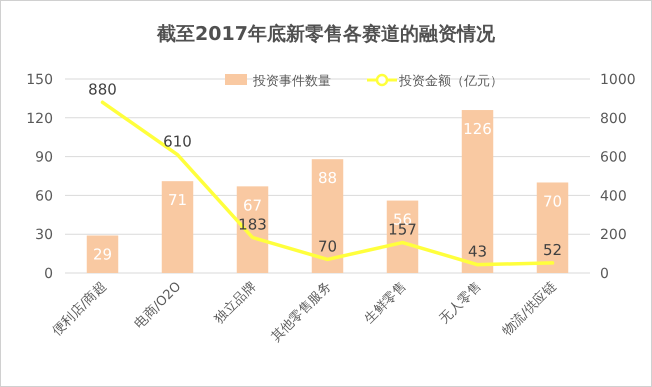 The height and width of the screenshot is (387, 652). What do you see at coordinates (613, 196) in the screenshot?
I see `y2-tick-label: 400` at bounding box center [613, 196].